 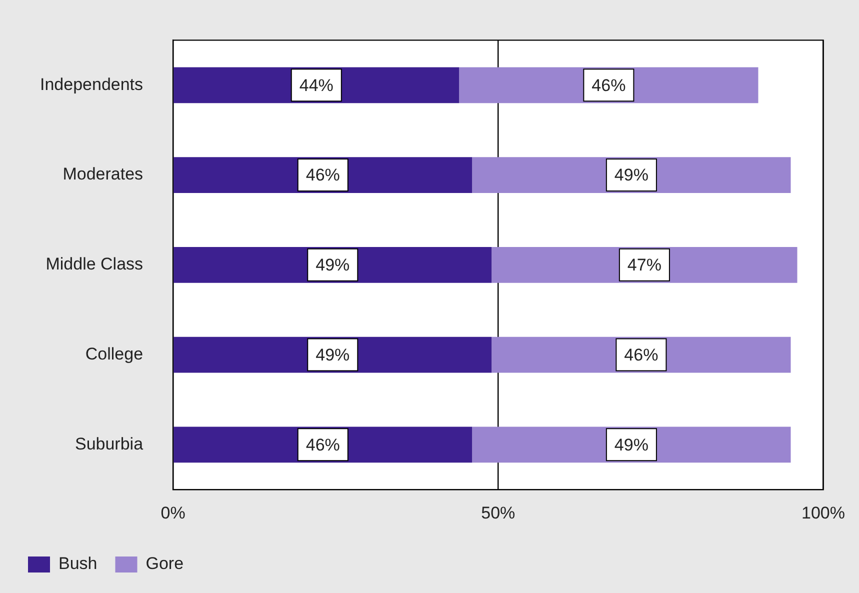 I want to click on y-tick-label: College, so click(x=114, y=354).